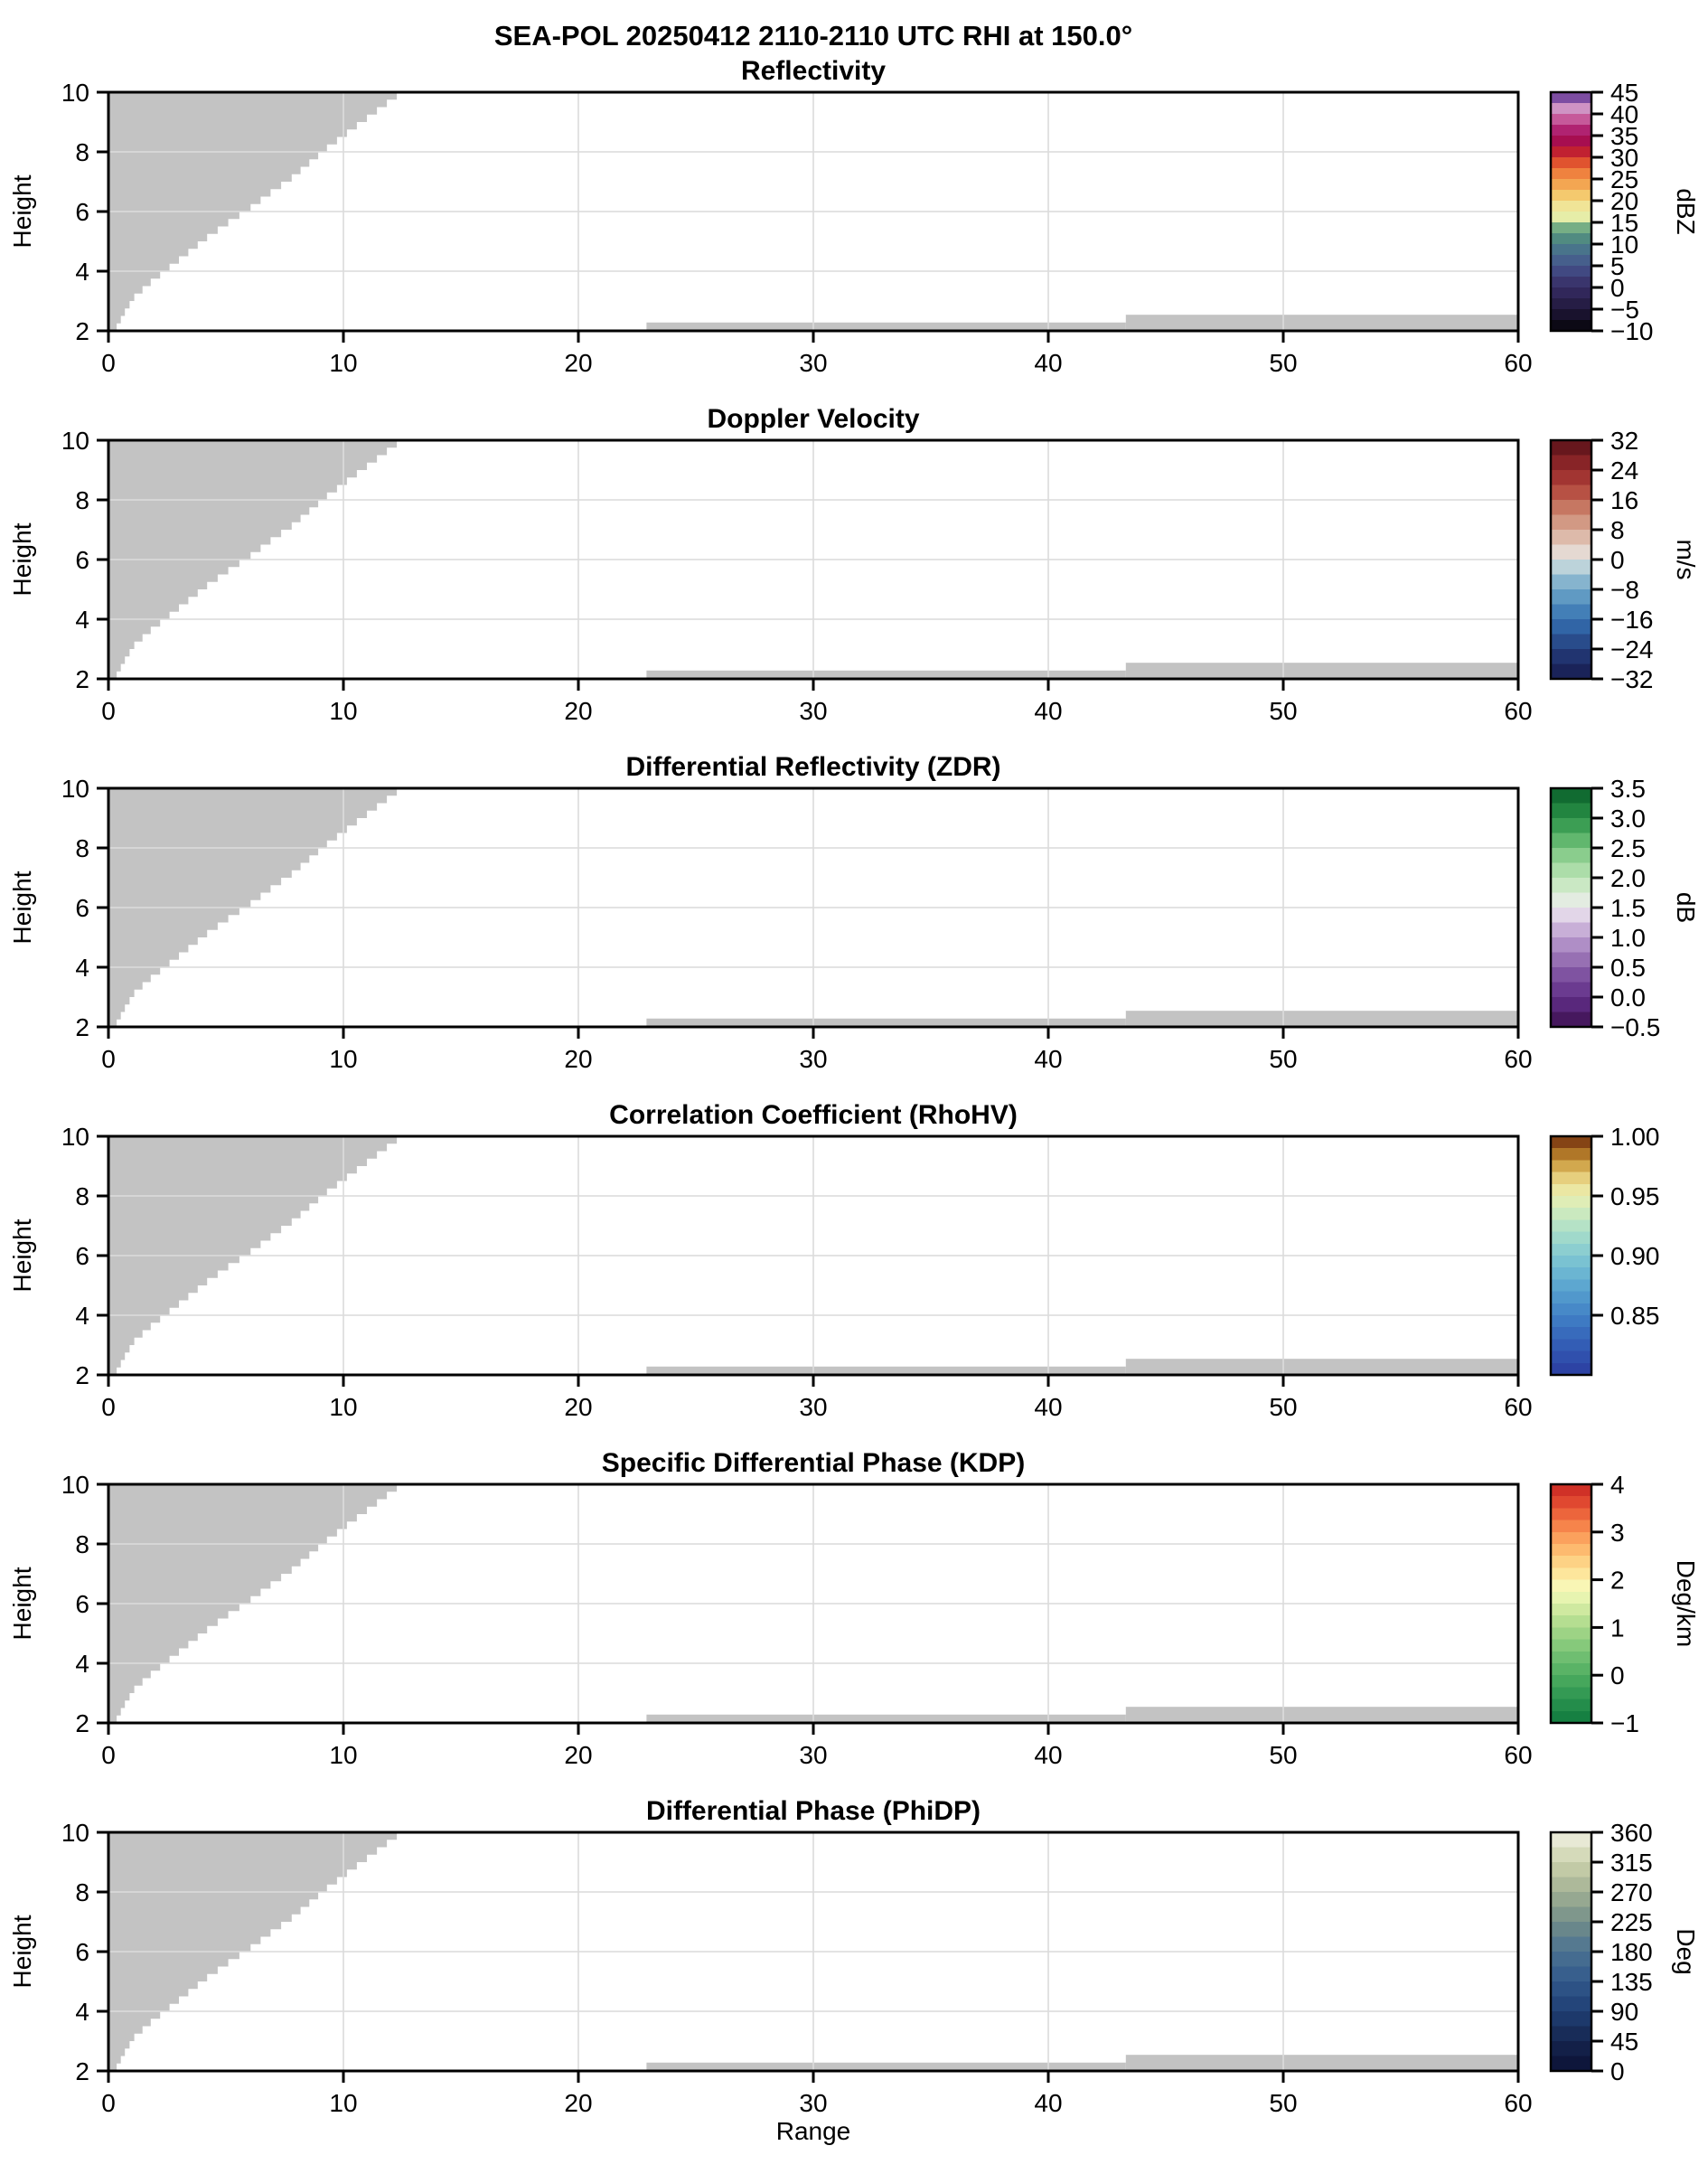  What do you see at coordinates (1624, 158) in the screenshot?
I see `colorbar-tick-label: 30` at bounding box center [1624, 158].